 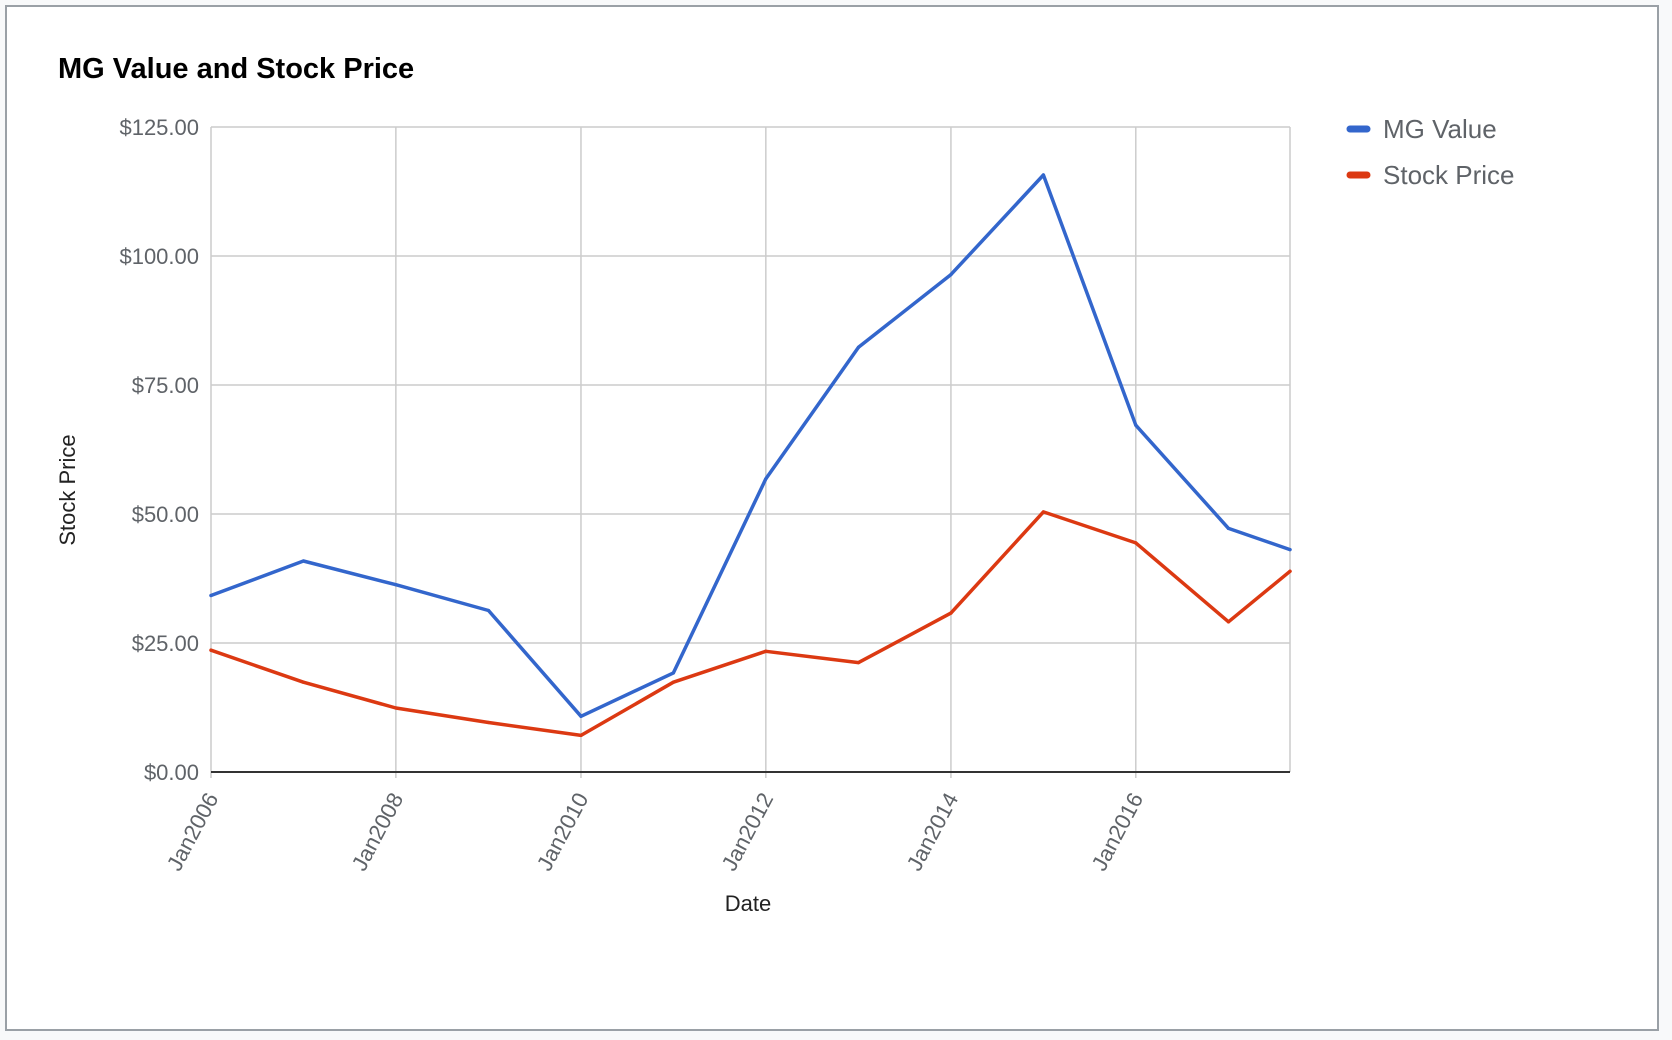 What do you see at coordinates (159, 450) in the screenshot?
I see `y-axis-ticks: $0.00 $25.00 $50.00 $75.00 $100.00 $125.00` at bounding box center [159, 450].